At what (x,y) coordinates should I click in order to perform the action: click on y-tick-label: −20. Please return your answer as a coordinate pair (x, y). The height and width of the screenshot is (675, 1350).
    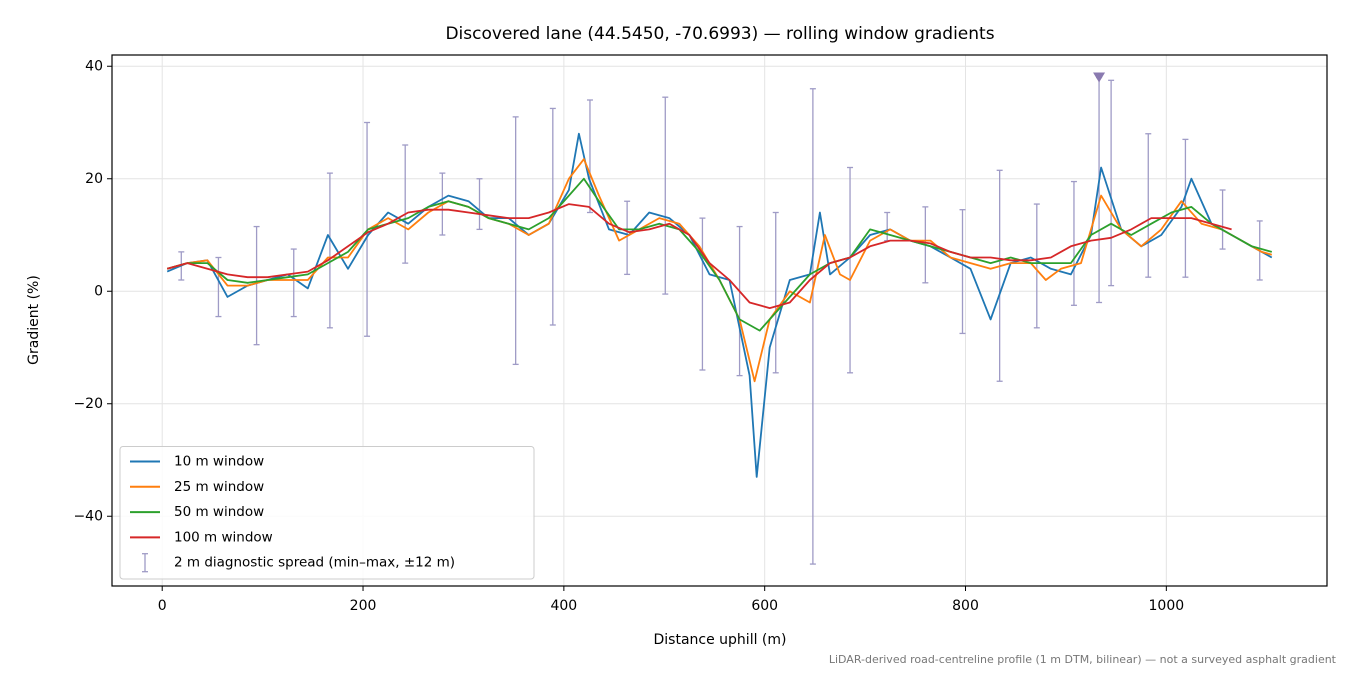
    Looking at the image, I should click on (88, 404).